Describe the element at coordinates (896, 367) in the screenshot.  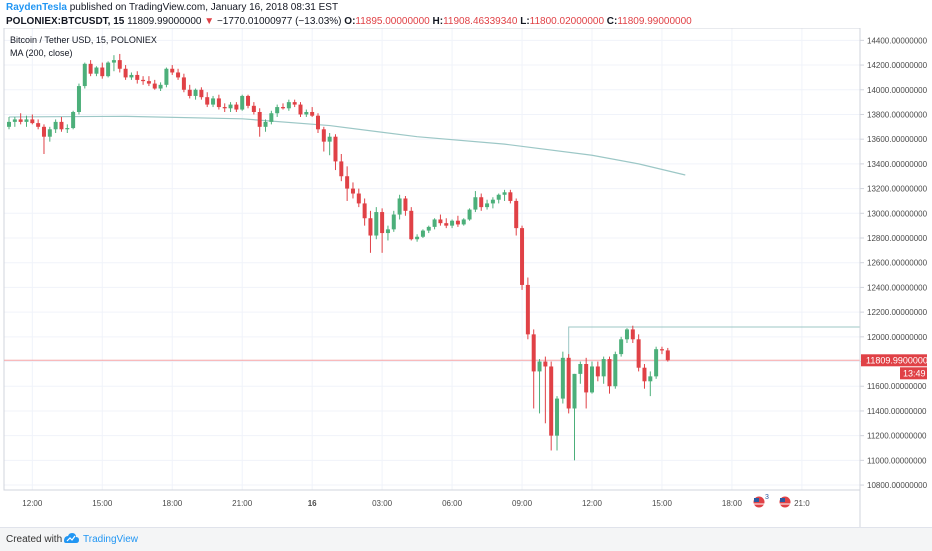
I see `current-price-tag: 11809.99000000 13:49` at that location.